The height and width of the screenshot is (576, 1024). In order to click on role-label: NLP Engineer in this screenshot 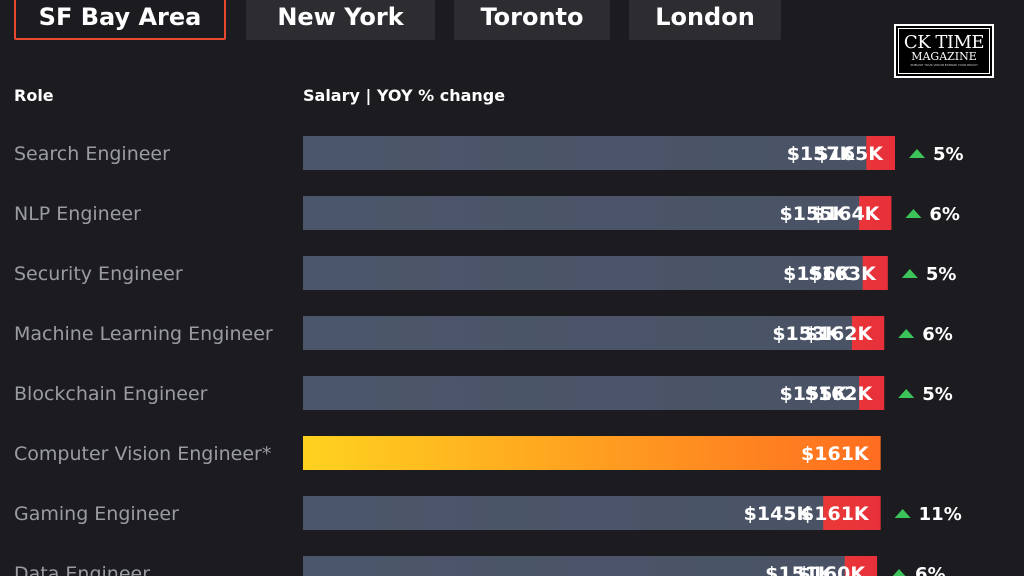, I will do `click(77, 214)`.